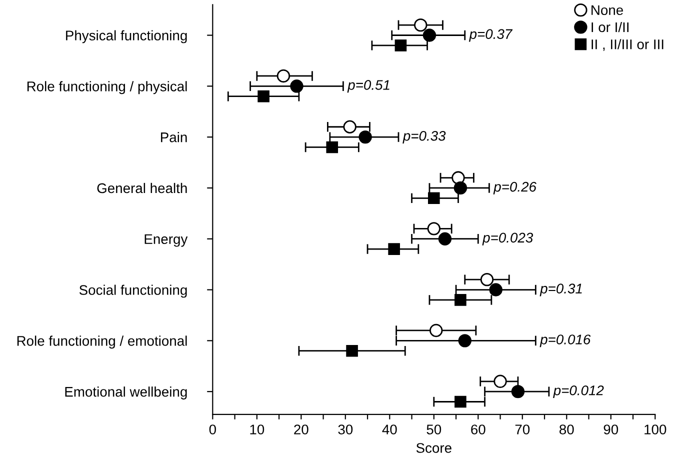 This screenshot has width=686, height=471. What do you see at coordinates (345, 429) in the screenshot?
I see `x-tick-label: 30` at bounding box center [345, 429].